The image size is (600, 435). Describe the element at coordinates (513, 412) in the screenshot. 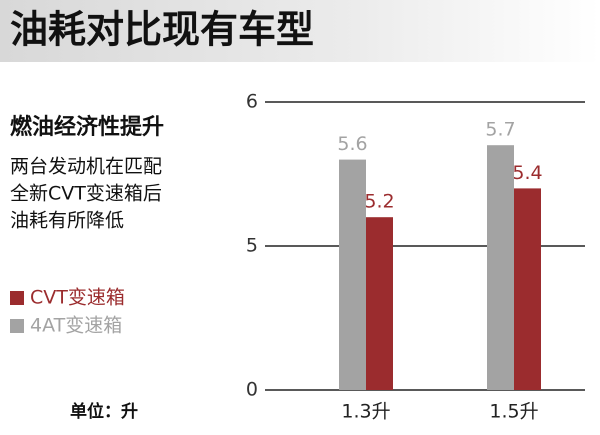

I see `x-tick-label: 1.5升` at that location.